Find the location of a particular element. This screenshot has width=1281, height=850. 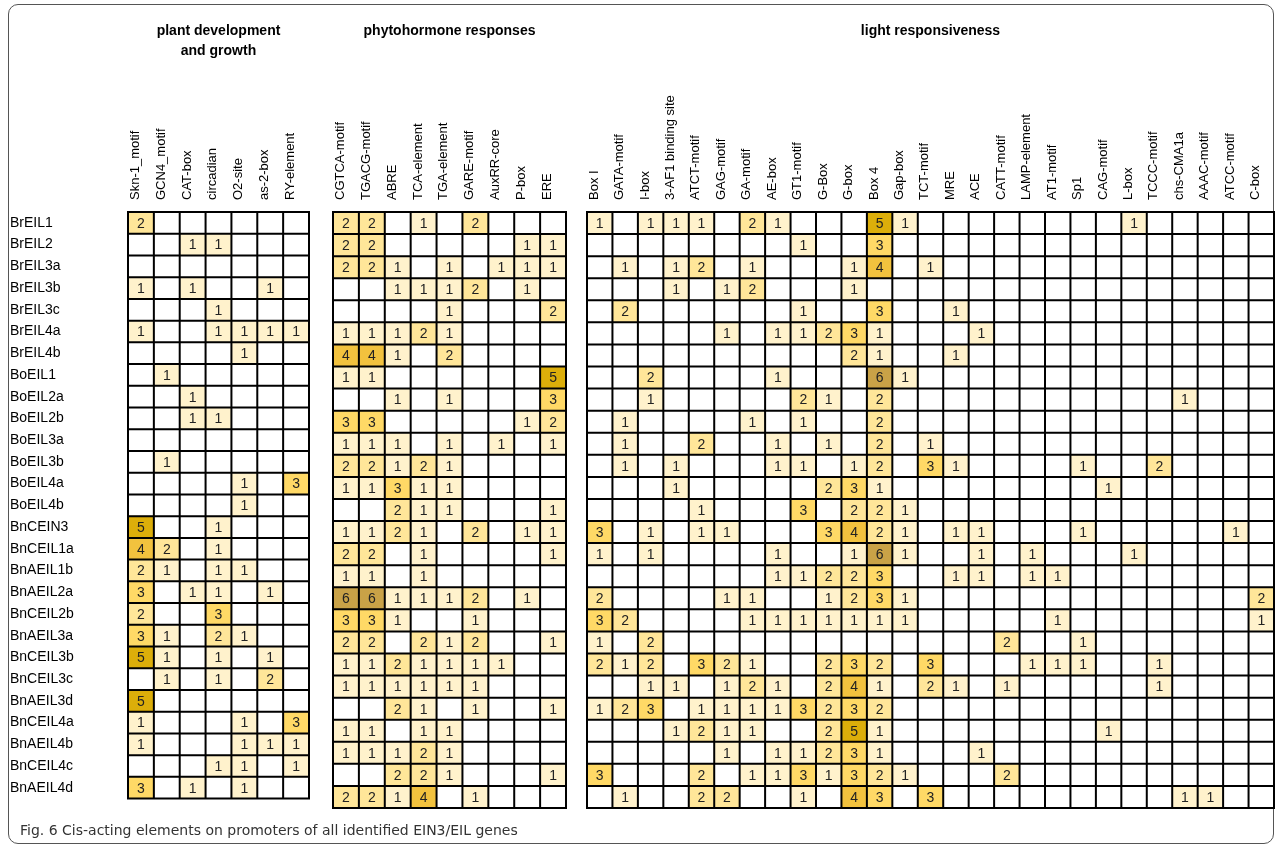

y-tick-label: BrEIL3c is located at coordinates (35, 308).